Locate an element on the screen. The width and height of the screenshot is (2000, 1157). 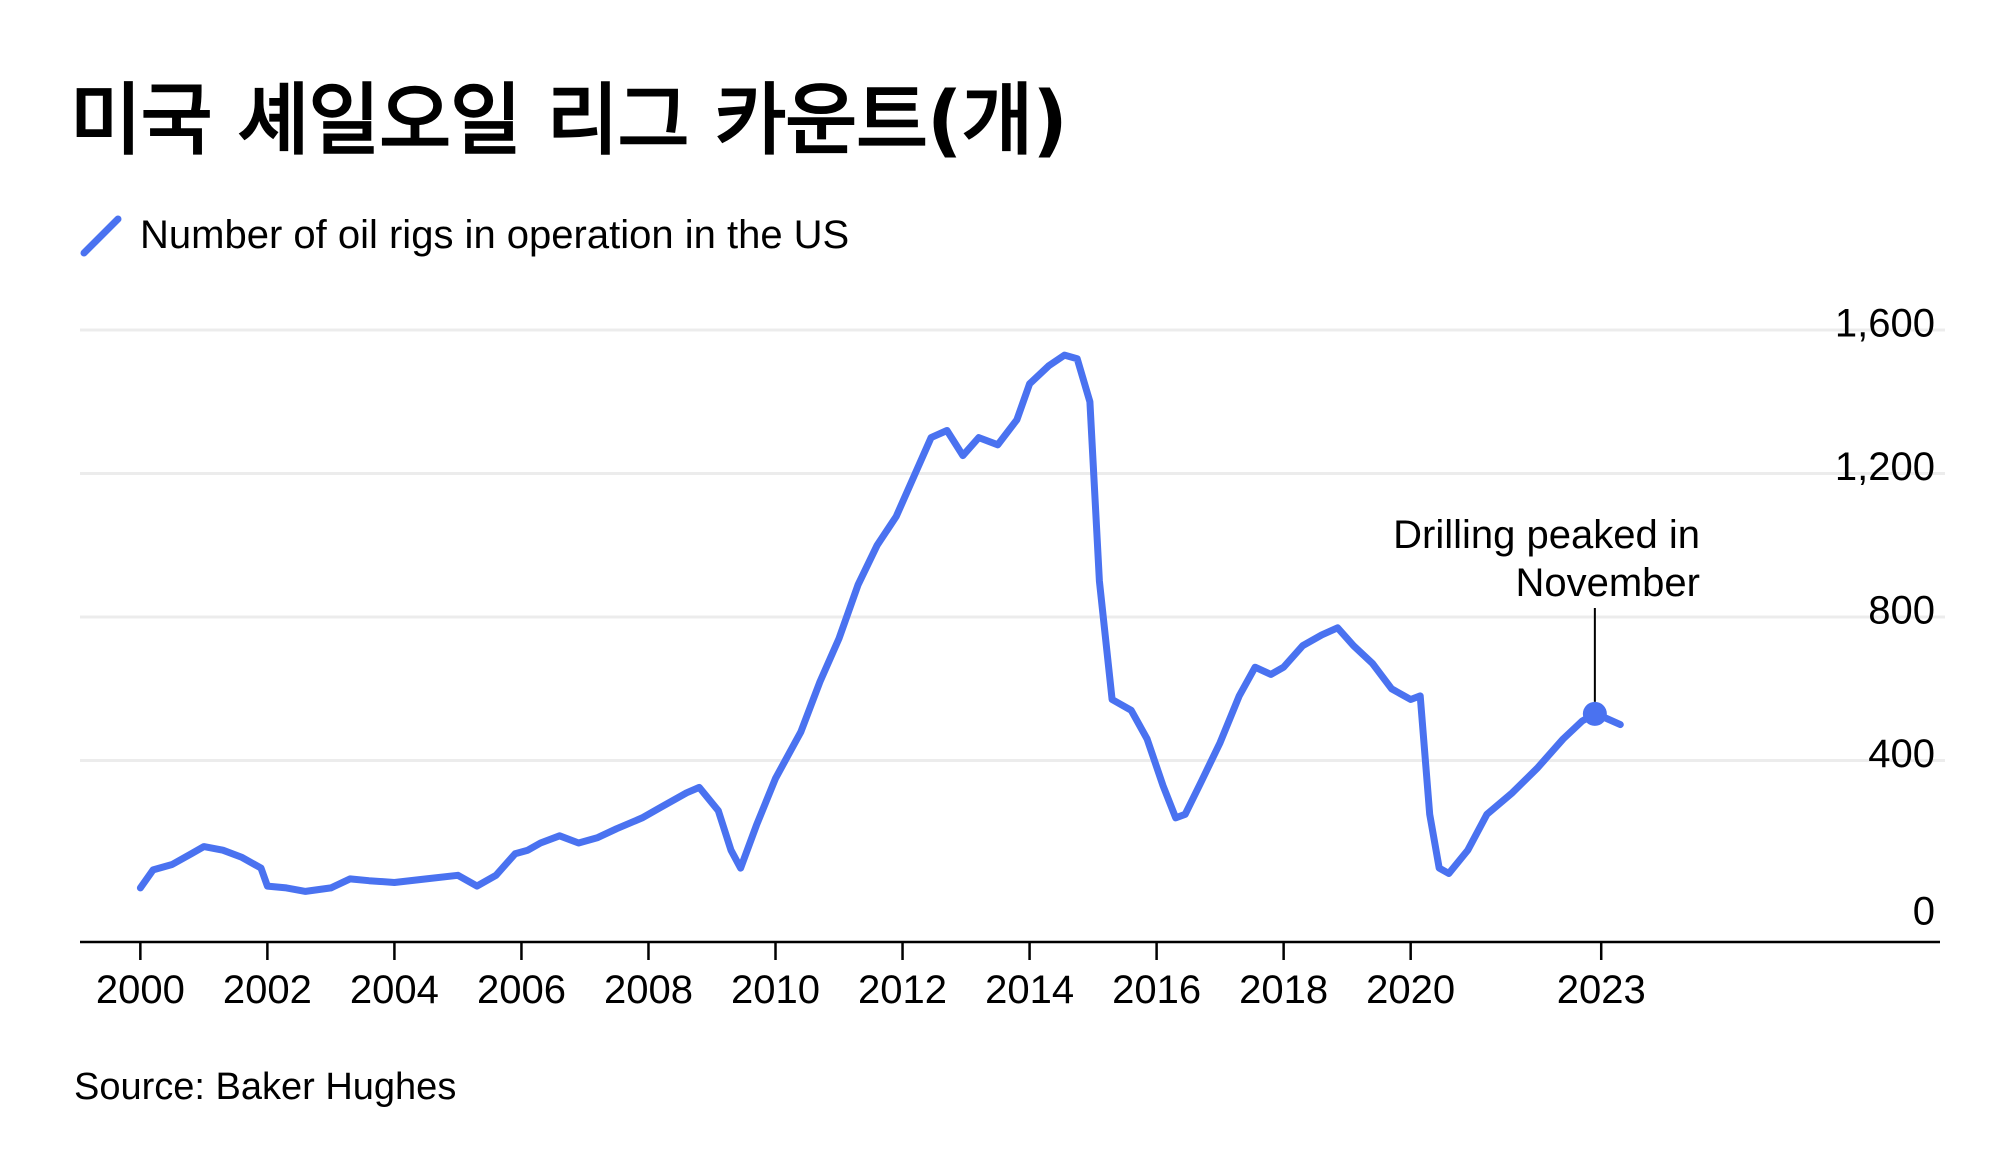
chart-title: 미국 셰일오일 리그 카운트(개) is located at coordinates (569, 121).